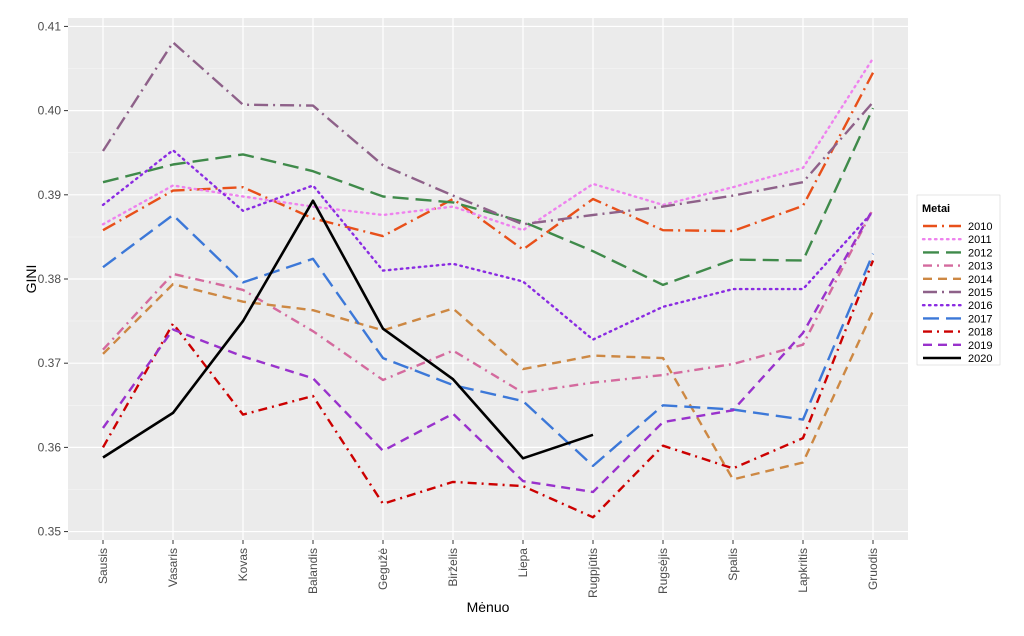  What do you see at coordinates (50, 26) in the screenshot?
I see `y-tick-label: 0.41` at bounding box center [50, 26].